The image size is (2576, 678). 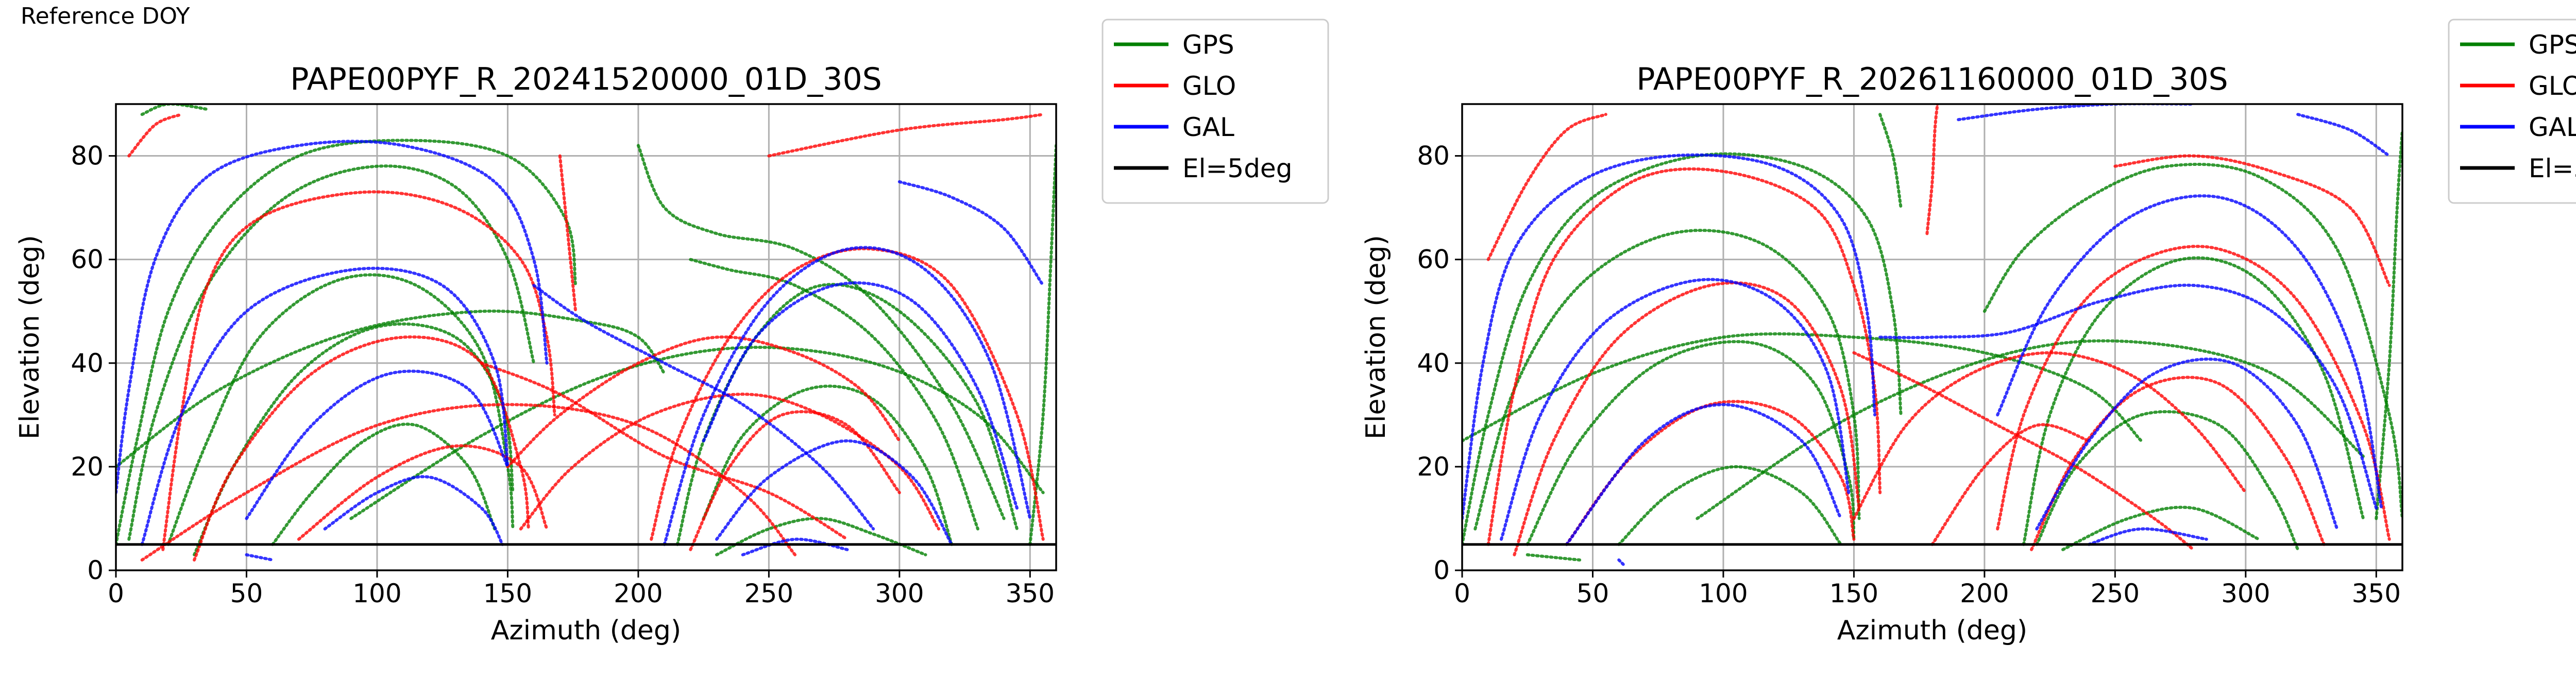 I want to click on x-tick-label: 150, so click(x=1853, y=593).